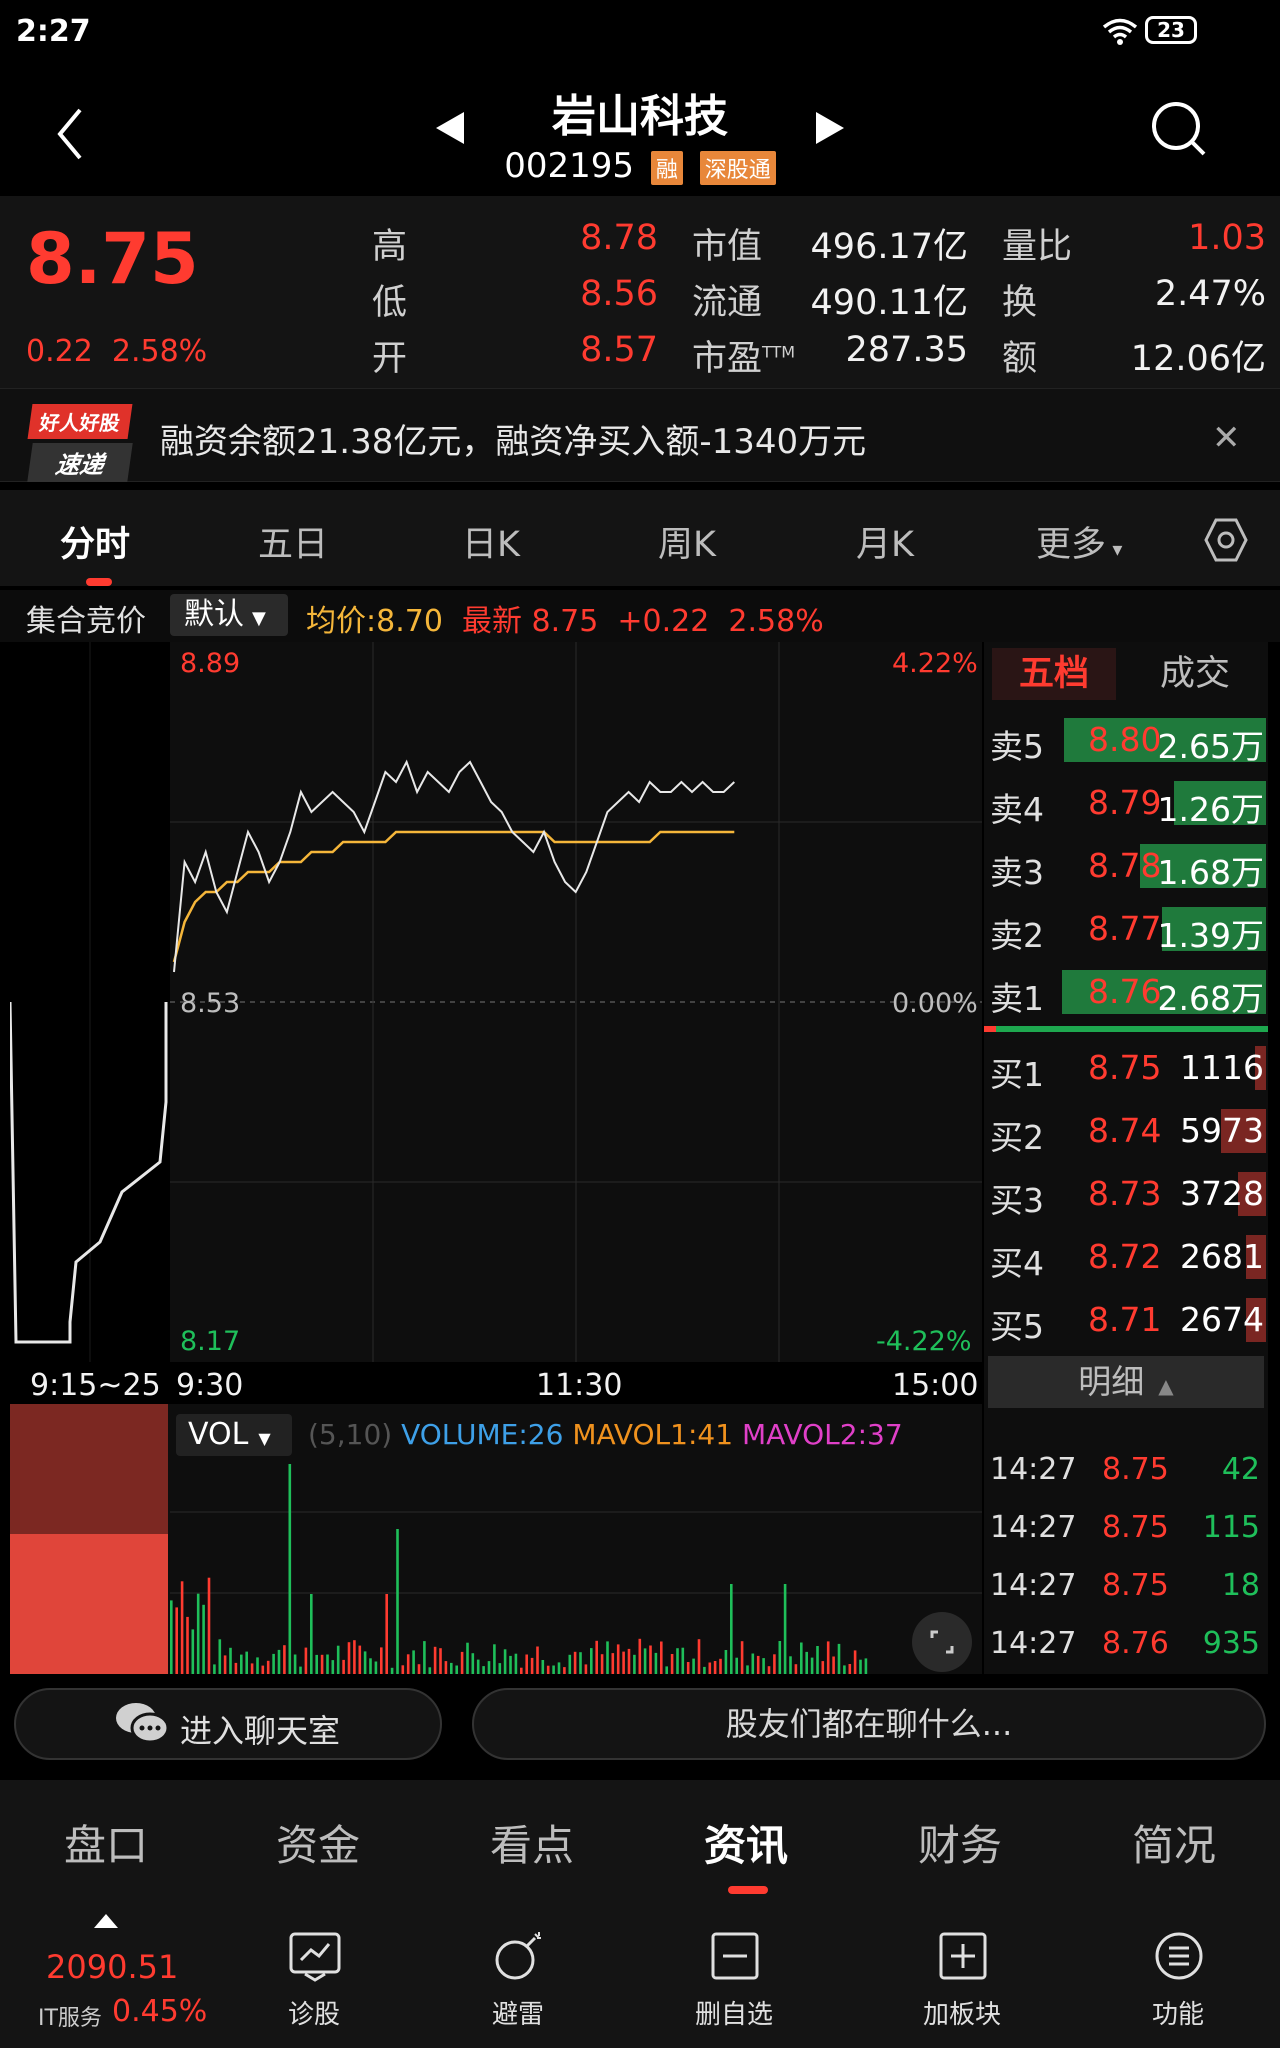 The height and width of the screenshot is (2048, 1280). Describe the element at coordinates (531, 1845) in the screenshot. I see `tab-highlights: 看点` at that location.